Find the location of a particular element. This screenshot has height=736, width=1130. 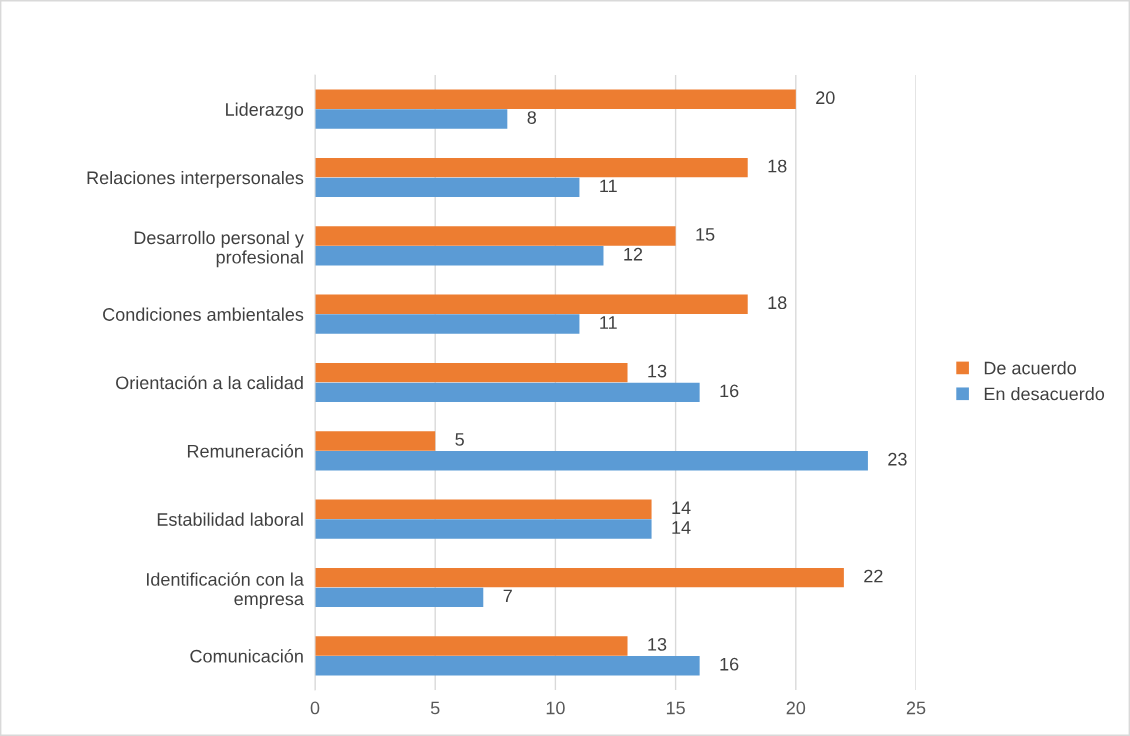

y-tick-label: Orientación a la calidad is located at coordinates (209, 382).